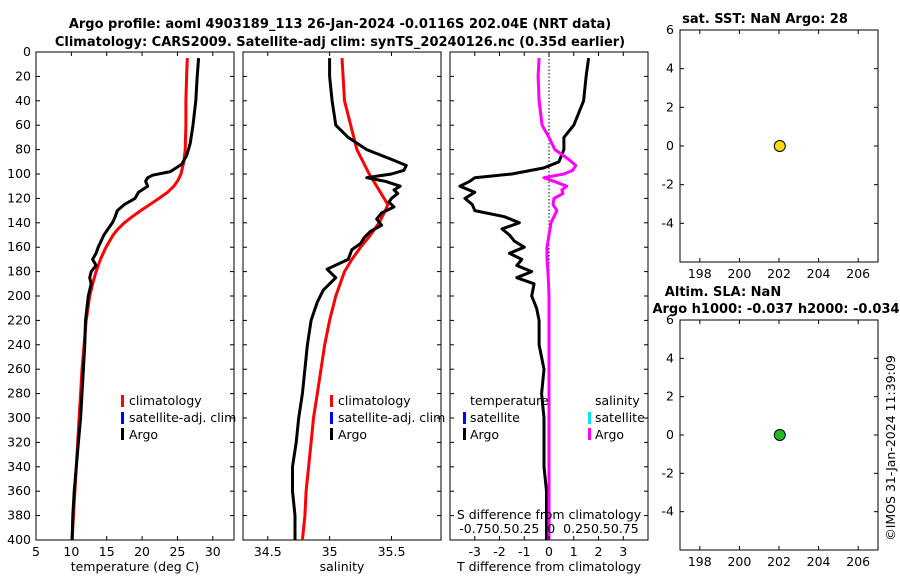  I want to click on temperature-legend: climatology satellite-adj. clim Argo, so click(178, 417).